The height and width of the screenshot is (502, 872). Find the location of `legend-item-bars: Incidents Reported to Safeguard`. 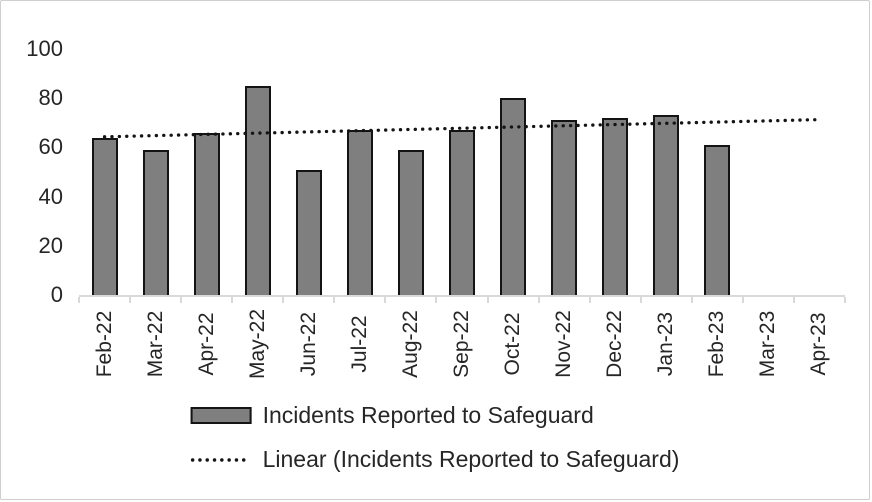

legend-item-bars: Incidents Reported to Safeguard is located at coordinates (392, 415).